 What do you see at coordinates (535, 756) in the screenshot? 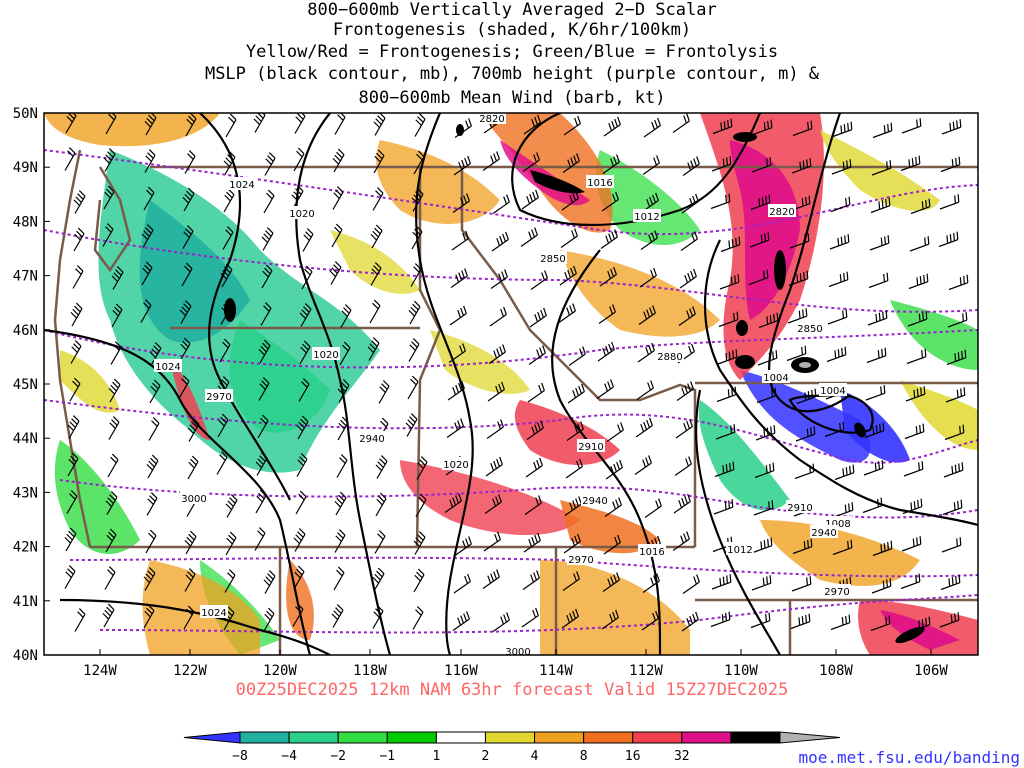
I see `colorbar-label: 4` at bounding box center [535, 756].